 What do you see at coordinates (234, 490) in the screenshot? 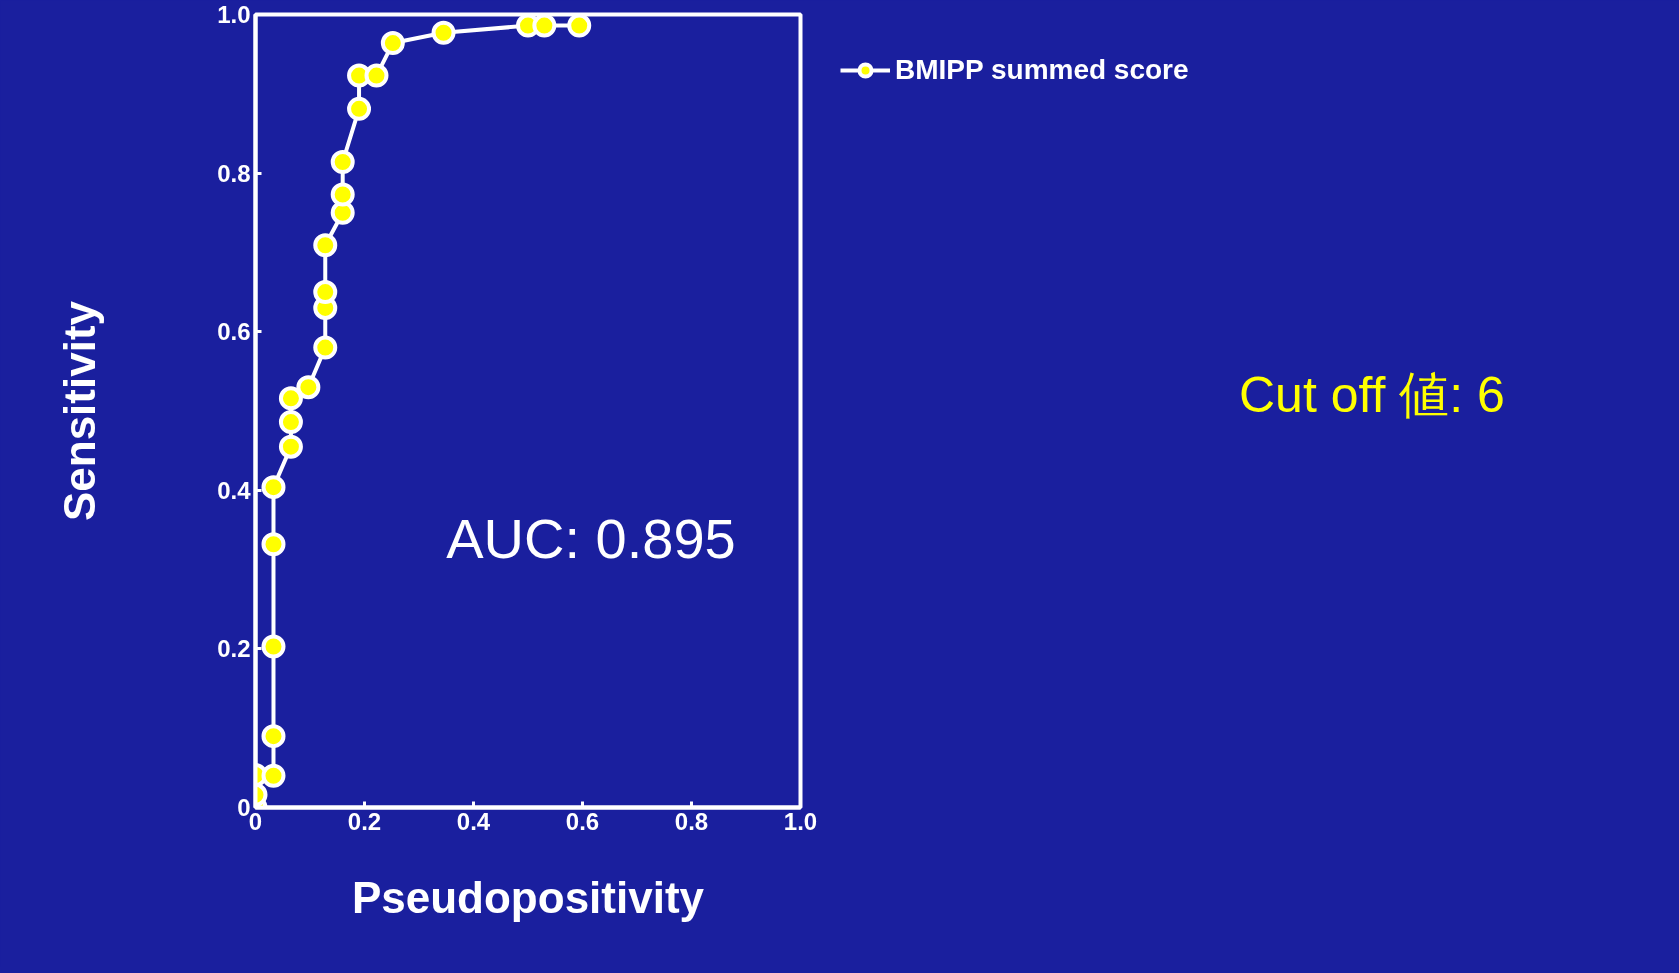
I see `y-tick-label: 0.4` at bounding box center [234, 490].